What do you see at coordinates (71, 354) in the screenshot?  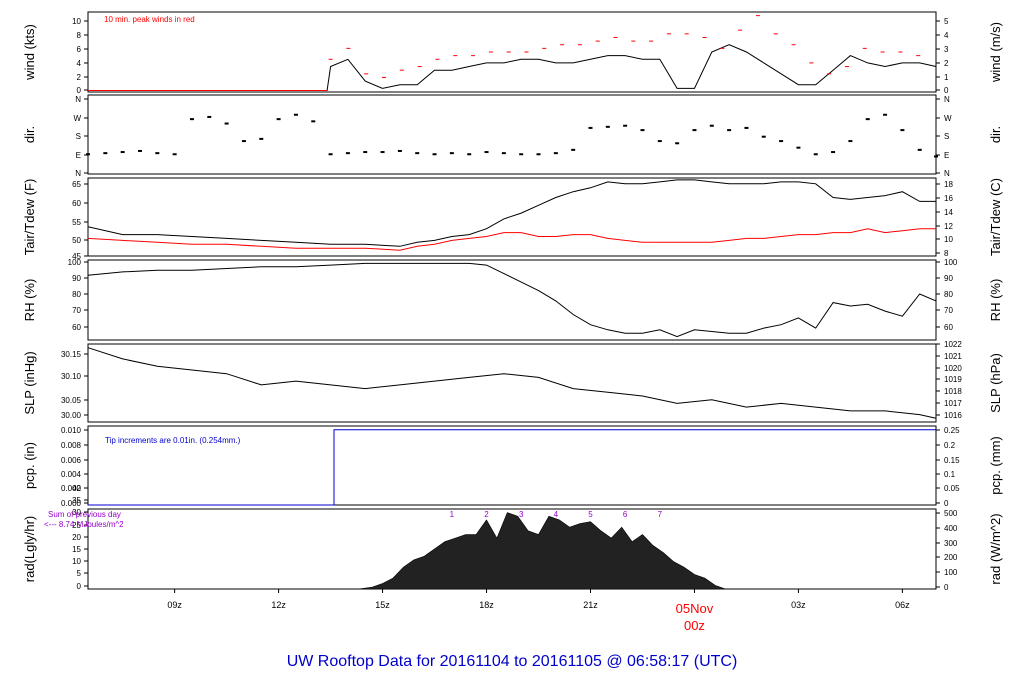 I see `left-tick-label: 30.15` at bounding box center [71, 354].